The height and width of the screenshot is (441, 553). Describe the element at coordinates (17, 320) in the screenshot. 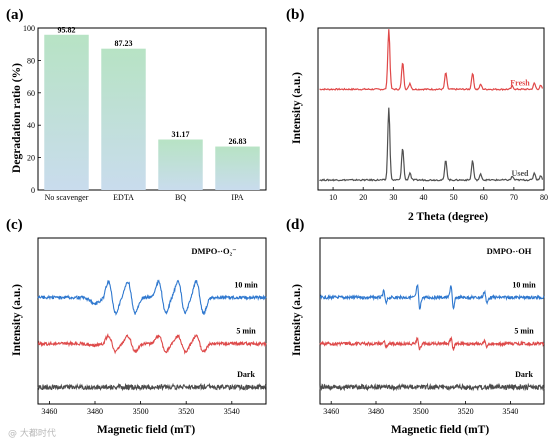

I see `panel-c-ylabel: Intensity (a.u.)` at that location.